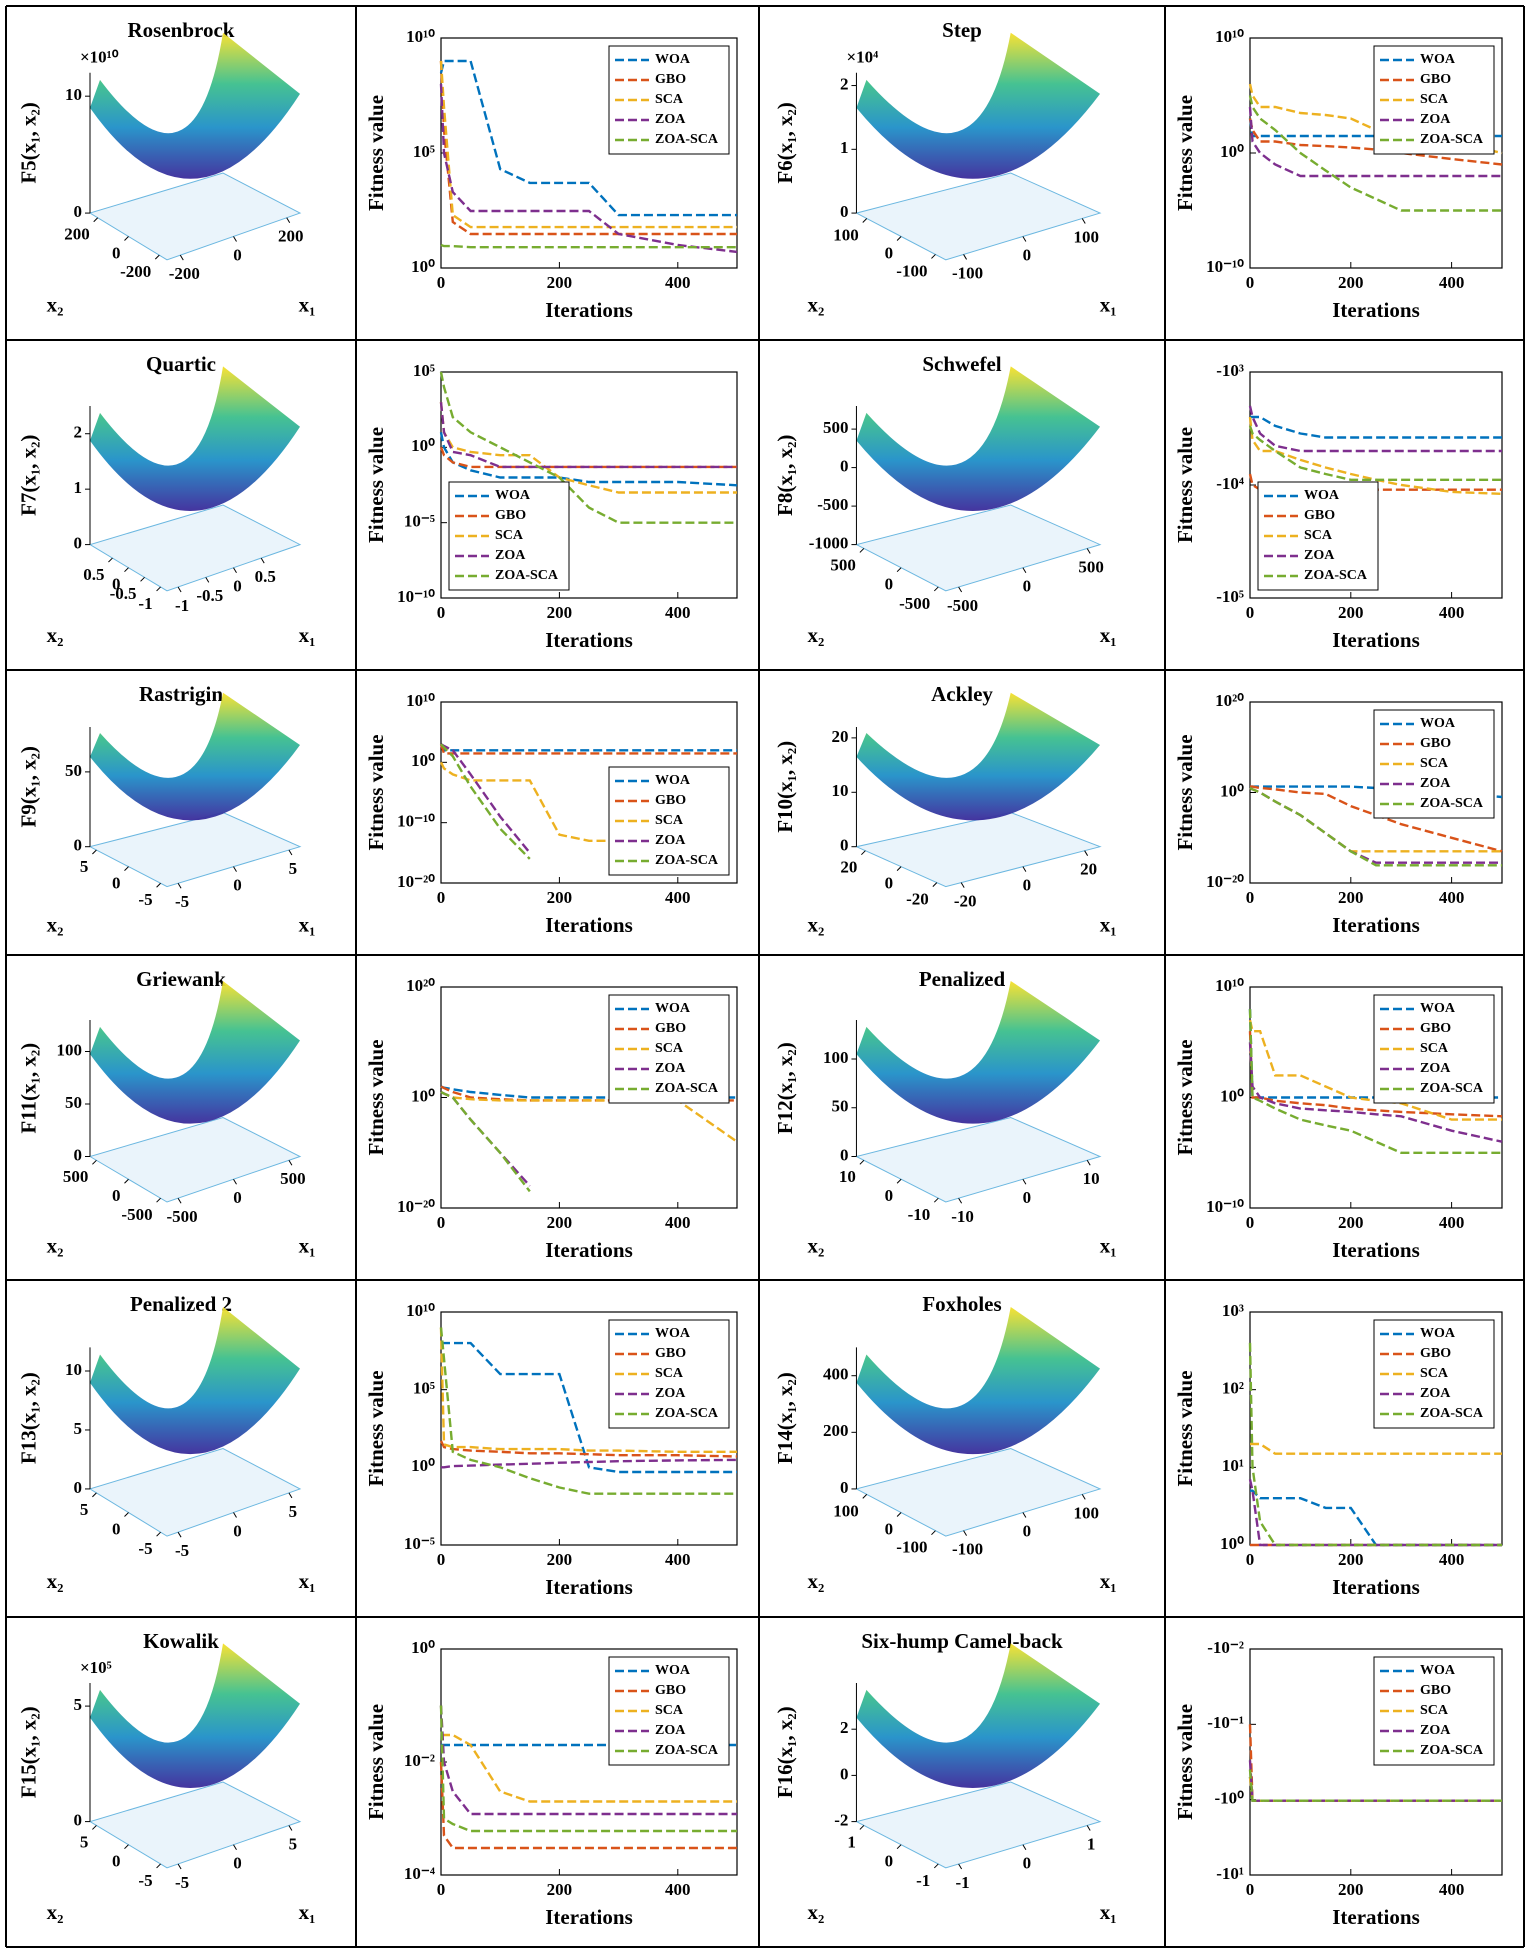 This screenshot has width=1530, height=1960. I want to click on y-tick-label: 5, so click(84, 1509).